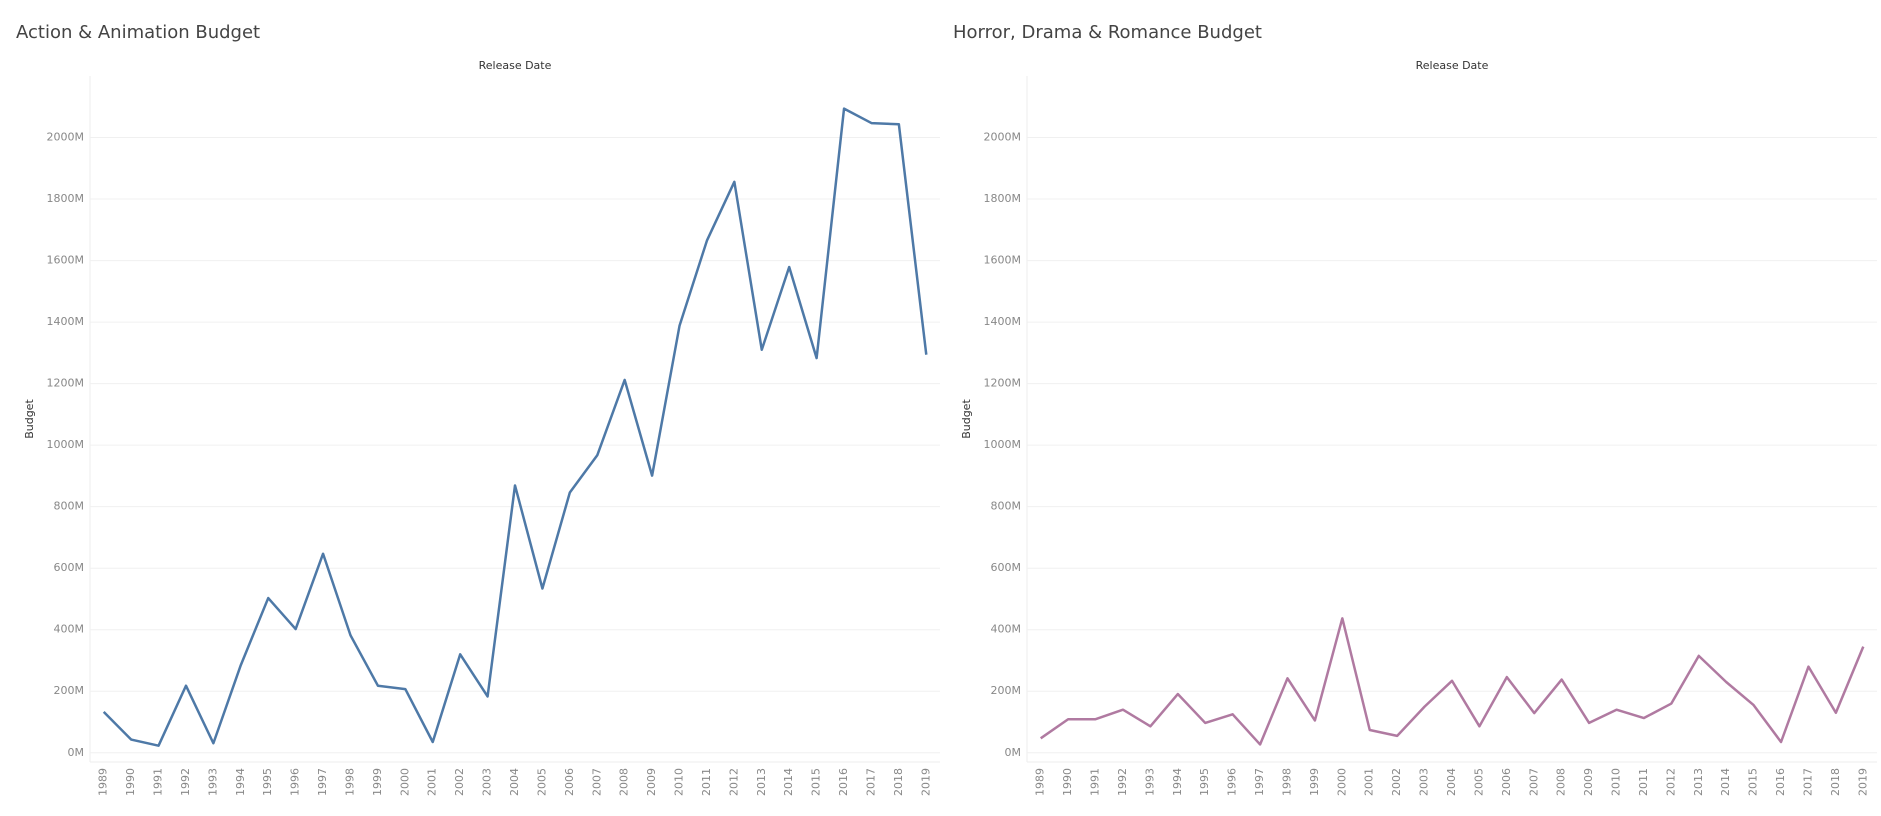 This screenshot has width=1881, height=816. What do you see at coordinates (1107, 32) in the screenshot?
I see `chart-title: Horror, Drama & Romance Budget` at bounding box center [1107, 32].